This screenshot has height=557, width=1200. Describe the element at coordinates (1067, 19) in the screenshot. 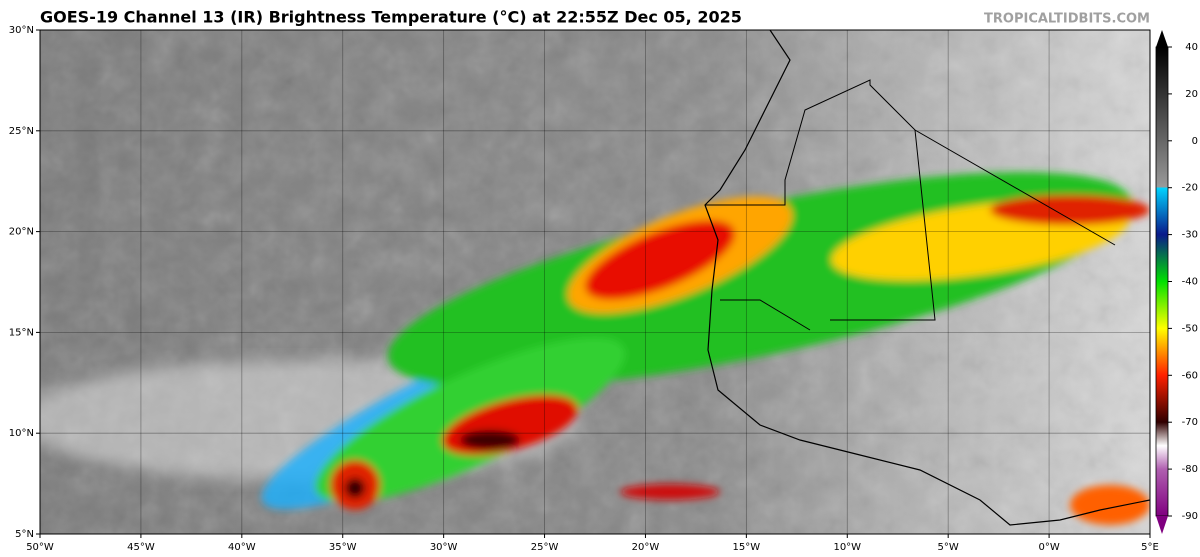

I see `watermark: TROPICALTIDBITS.COM` at that location.